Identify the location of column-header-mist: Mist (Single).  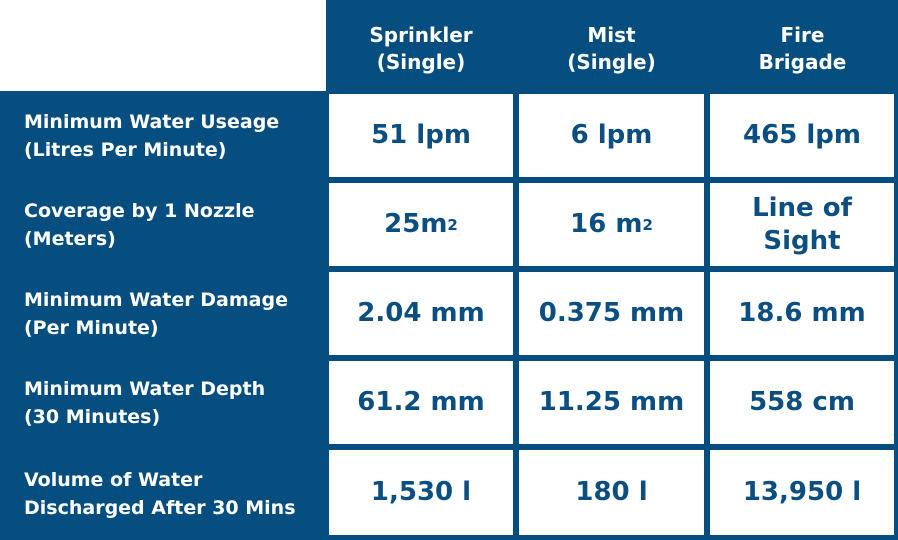
(611, 45).